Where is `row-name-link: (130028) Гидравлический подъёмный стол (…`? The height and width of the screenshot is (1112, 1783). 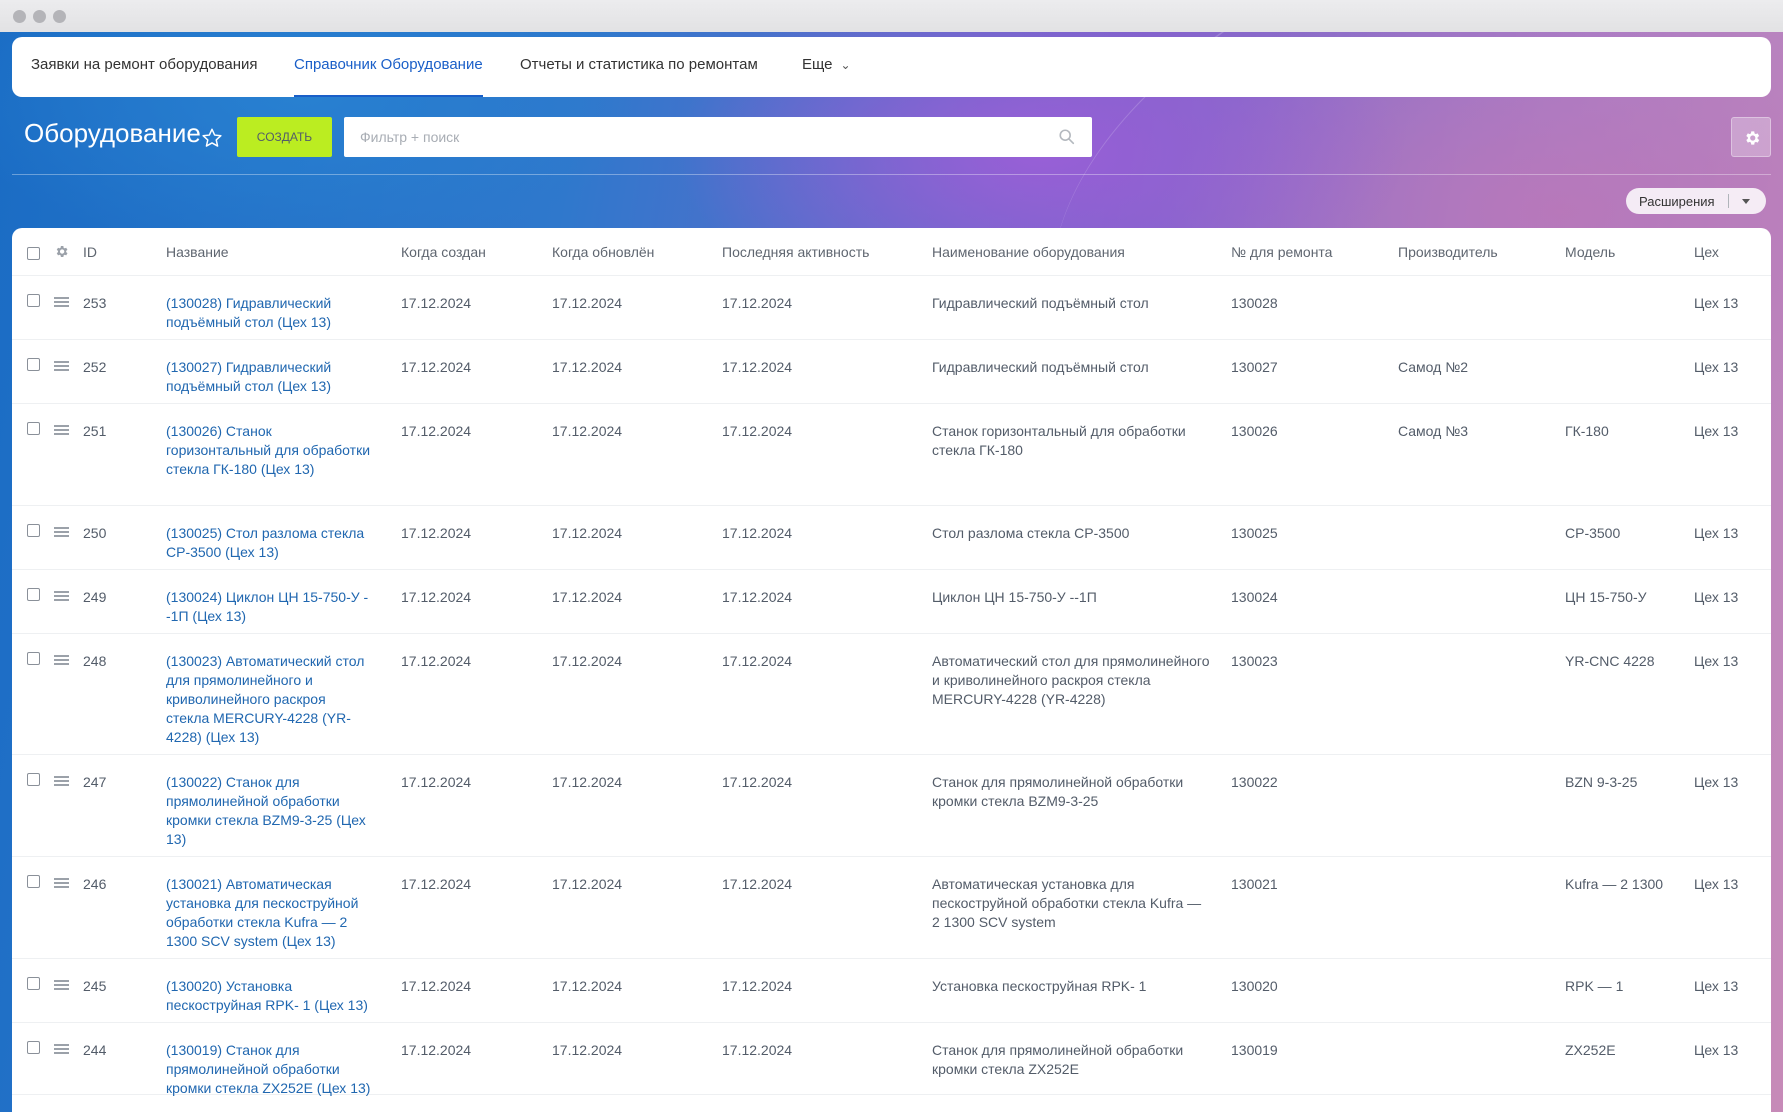
row-name-link: (130028) Гидравлический подъёмный стол (… is located at coordinates (249, 312).